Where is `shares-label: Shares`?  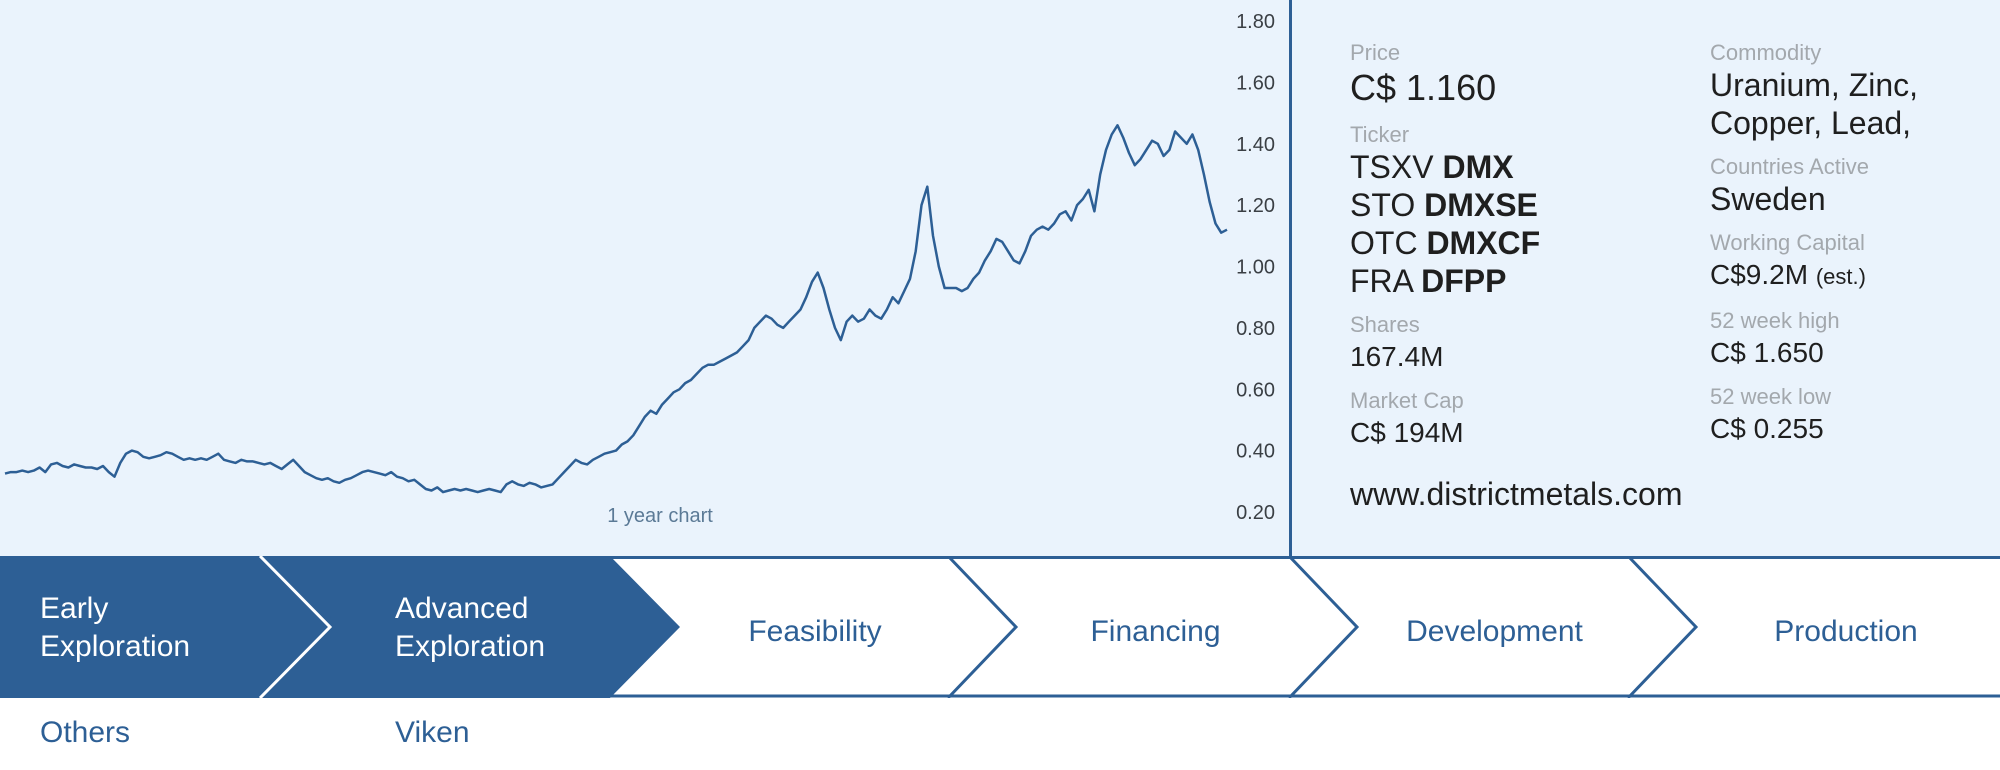
shares-label: Shares is located at coordinates (1385, 324).